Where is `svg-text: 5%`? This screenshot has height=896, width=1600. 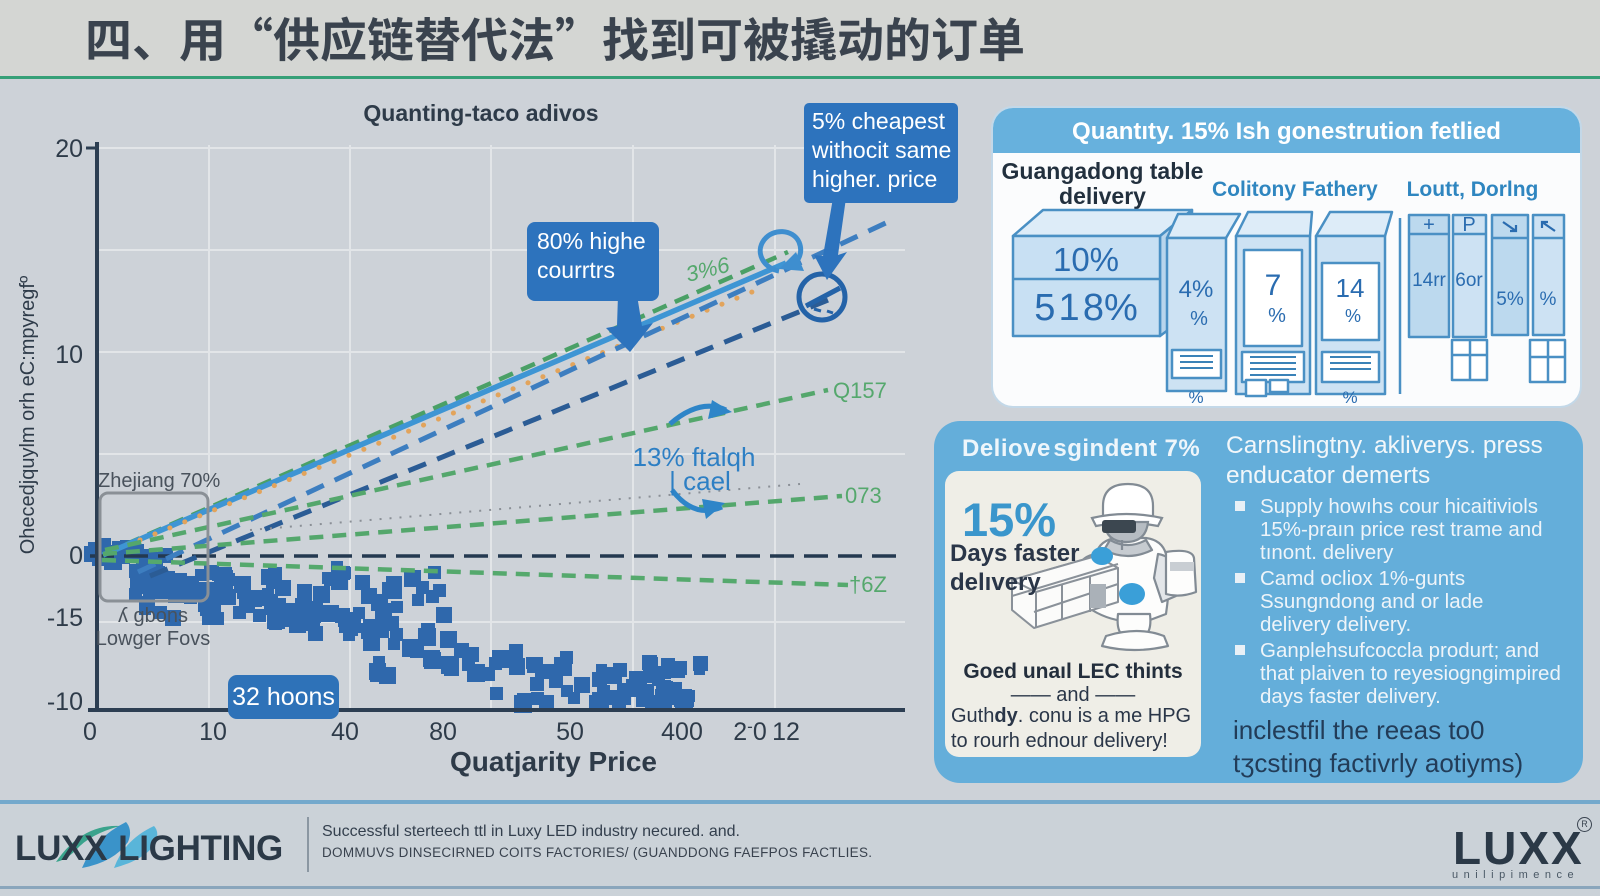
svg-text: 5% is located at coordinates (1510, 299).